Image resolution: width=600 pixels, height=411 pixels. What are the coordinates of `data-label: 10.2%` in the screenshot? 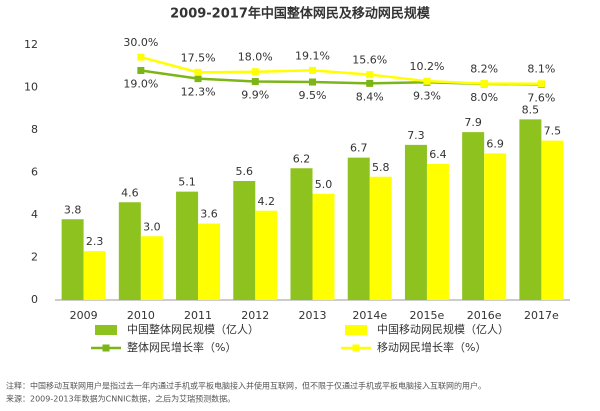 It's located at (426, 66).